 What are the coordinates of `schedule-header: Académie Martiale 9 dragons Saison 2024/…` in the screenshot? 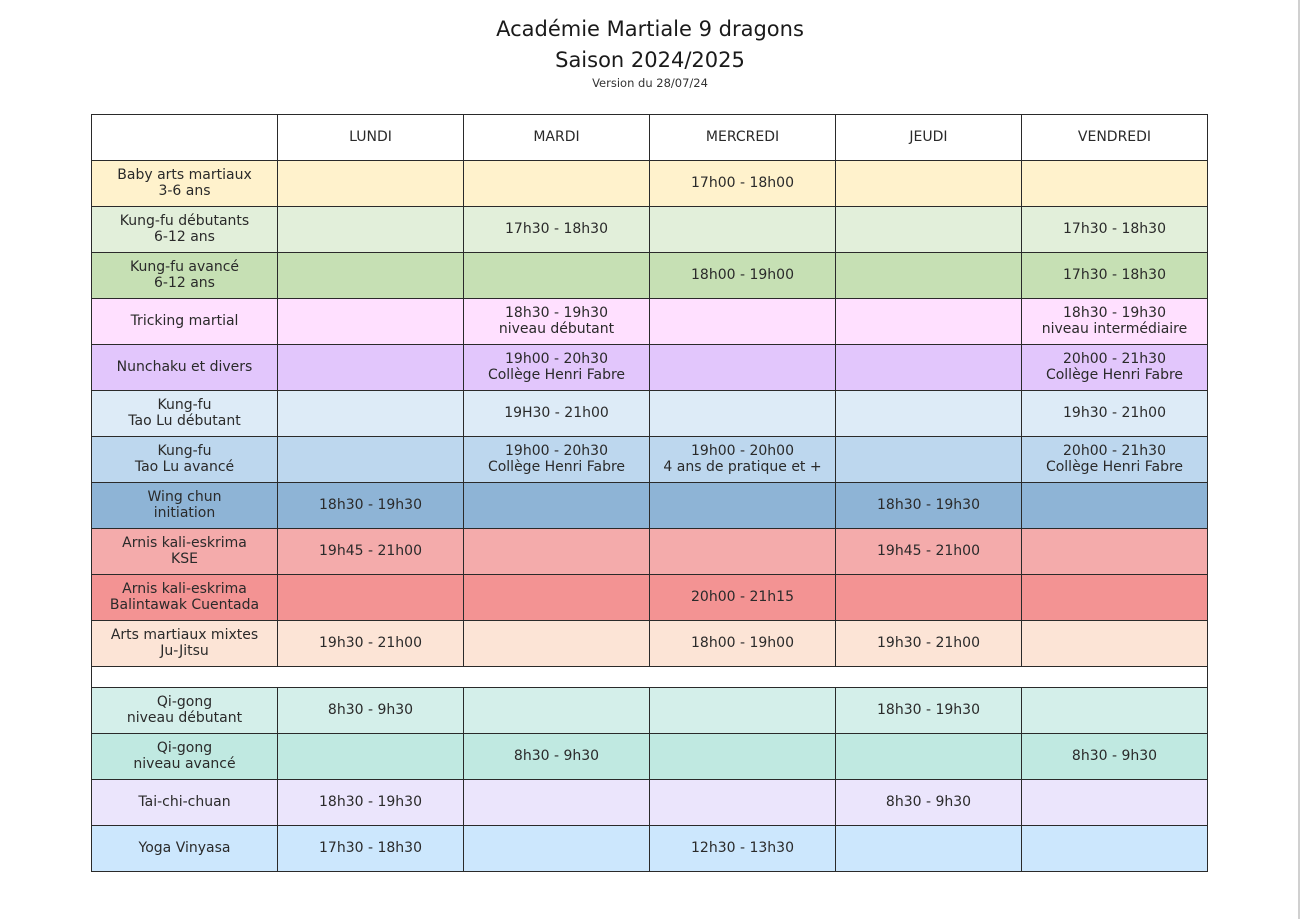 It's located at (650, 52).